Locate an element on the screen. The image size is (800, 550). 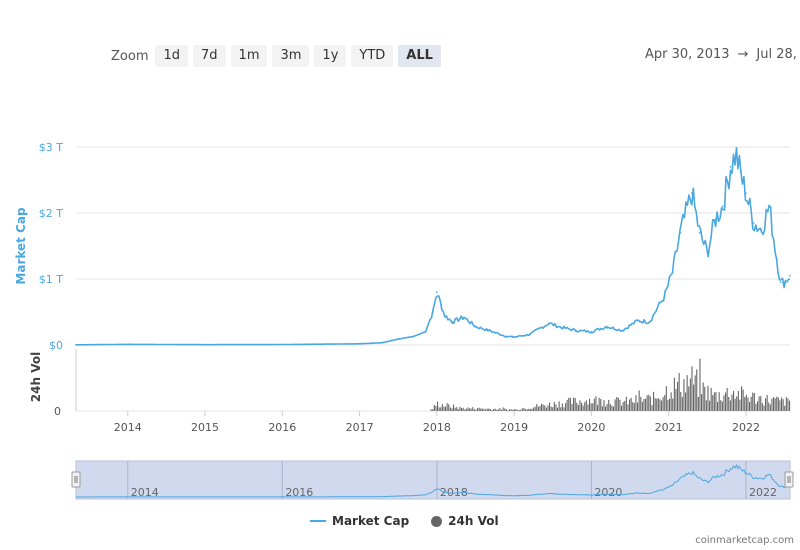
legend-item-market-cap: Market Cap is located at coordinates (359, 521).